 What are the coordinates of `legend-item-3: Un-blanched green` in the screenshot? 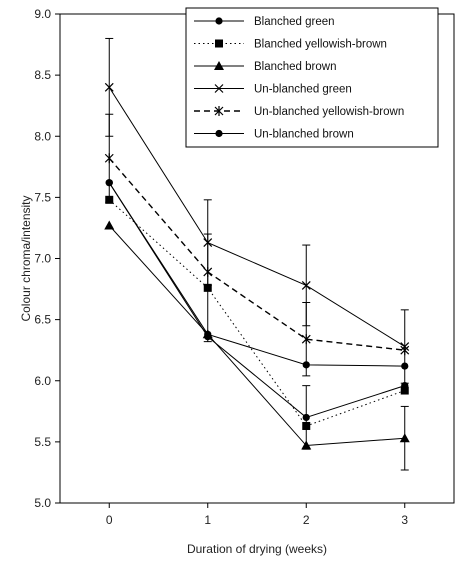 It's located at (273, 90).